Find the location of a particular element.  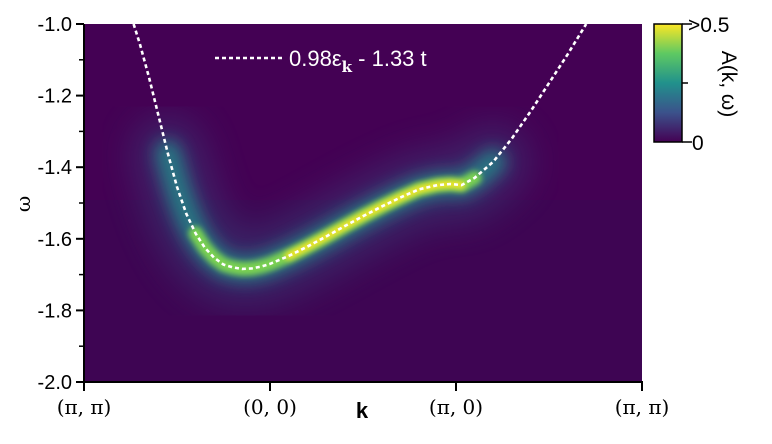

y-tick-label: -1.8 is located at coordinates (55, 311).